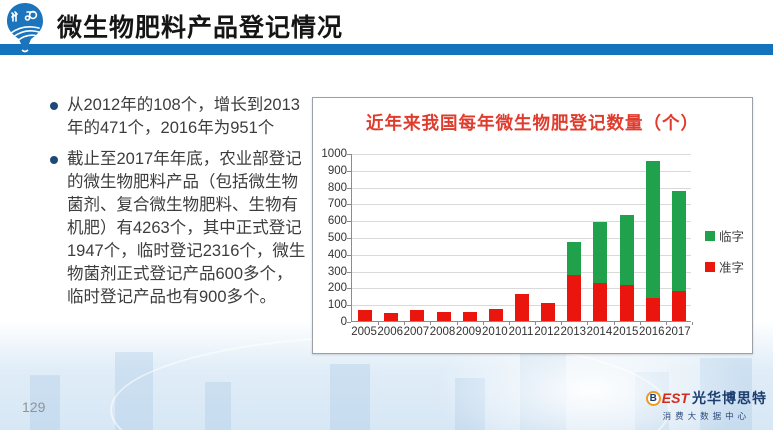 The width and height of the screenshot is (773, 430). I want to click on brand-logo: B EST 光华博思特 消费大数据中心, so click(706, 405).